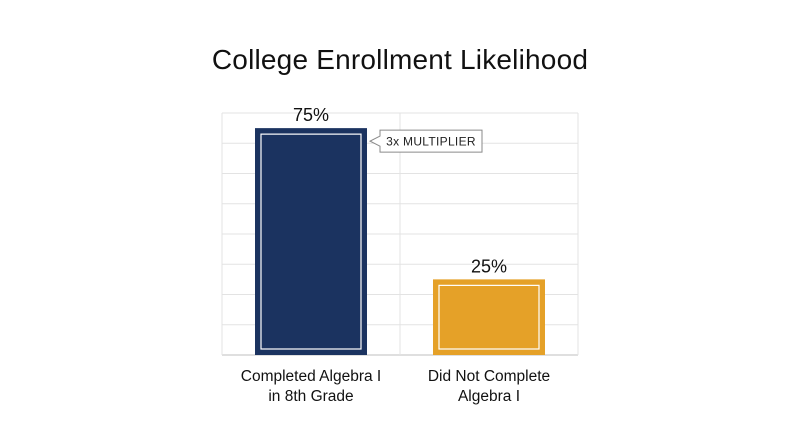 The width and height of the screenshot is (800, 447). I want to click on bar-value-label: 25%, so click(489, 266).